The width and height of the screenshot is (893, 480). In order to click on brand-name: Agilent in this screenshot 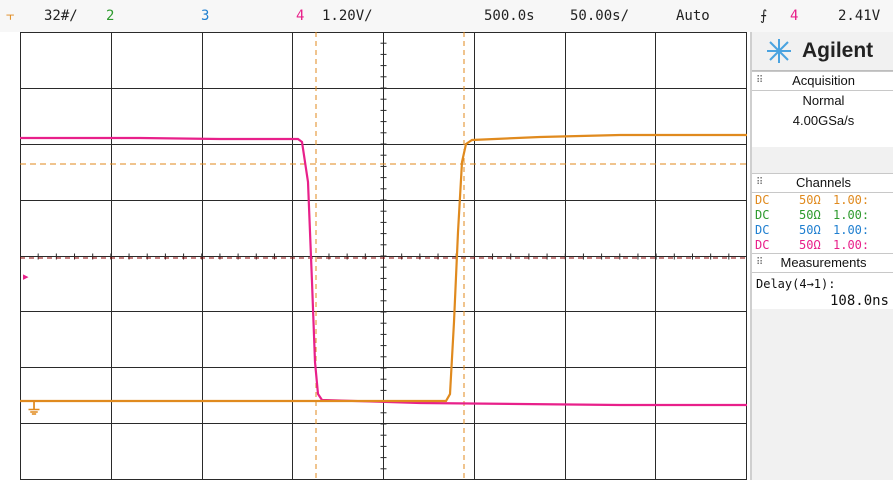, I will do `click(838, 50)`.